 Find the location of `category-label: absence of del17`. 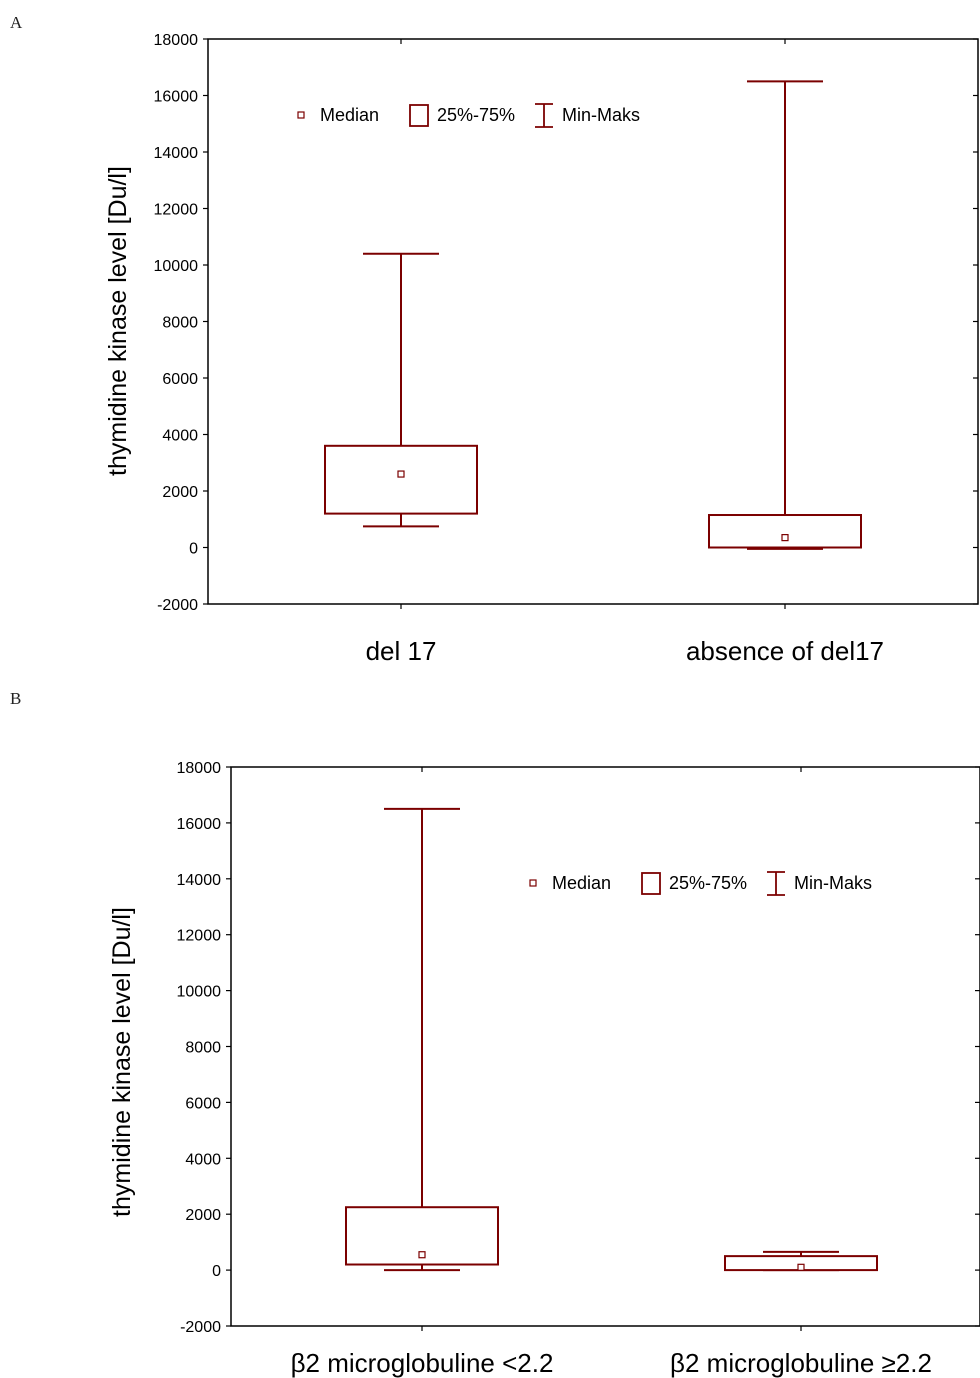

category-label: absence of del17 is located at coordinates (785, 651).